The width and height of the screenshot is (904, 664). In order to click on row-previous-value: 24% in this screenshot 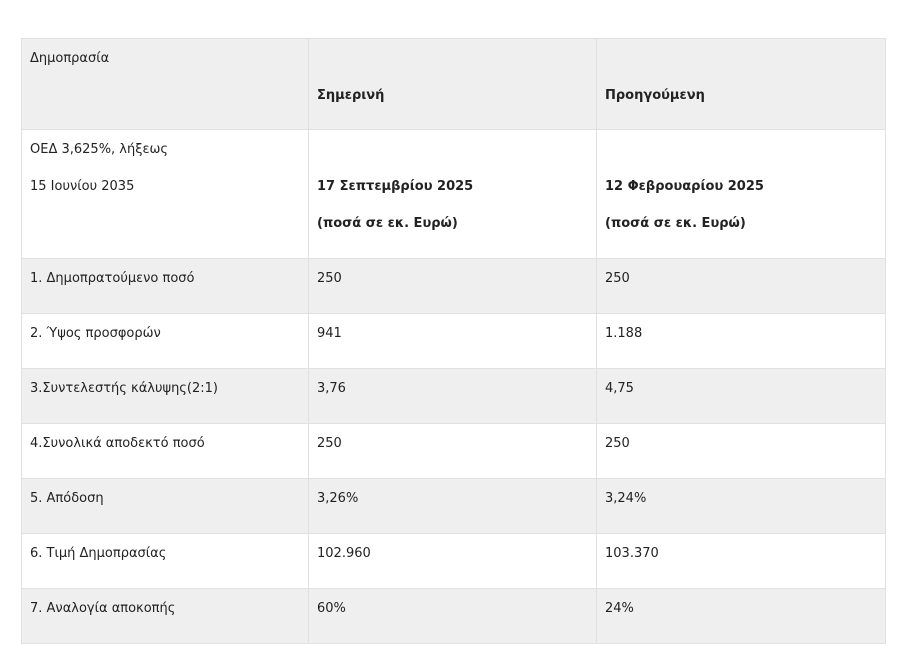, I will do `click(619, 608)`.